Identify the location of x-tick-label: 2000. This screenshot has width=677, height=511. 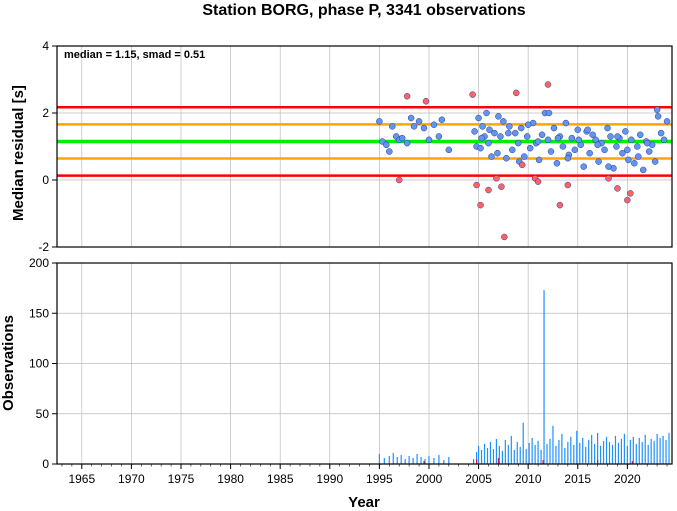
(429, 479).